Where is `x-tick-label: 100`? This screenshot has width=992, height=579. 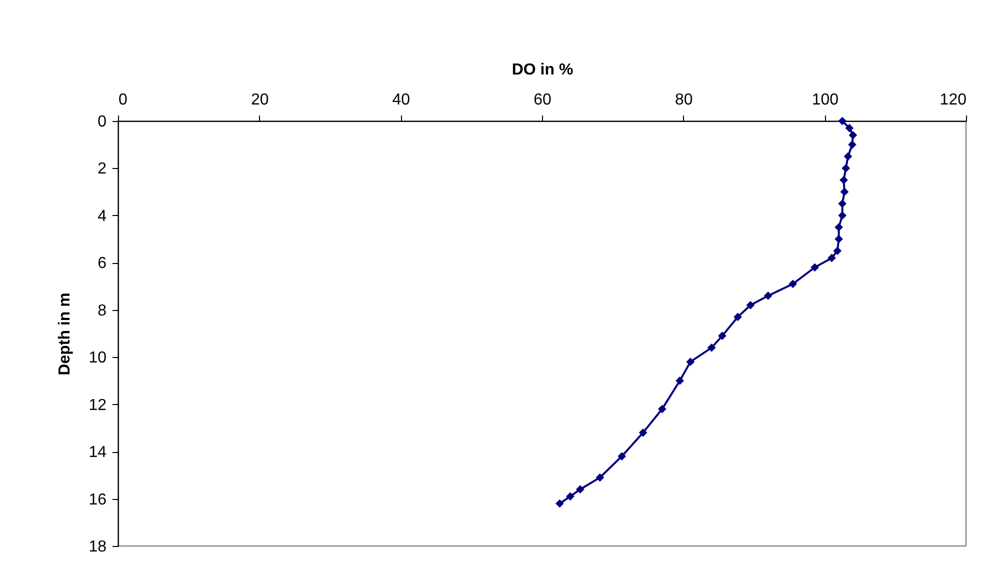 x-tick-label: 100 is located at coordinates (825, 100).